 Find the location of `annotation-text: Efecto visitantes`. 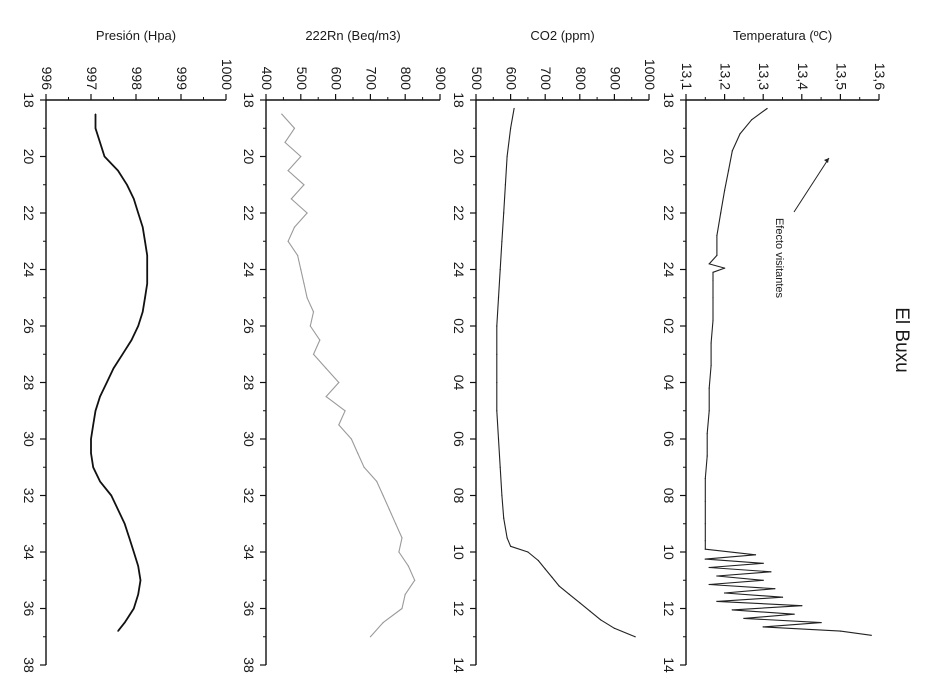

annotation-text: Efecto visitantes is located at coordinates (779, 258).